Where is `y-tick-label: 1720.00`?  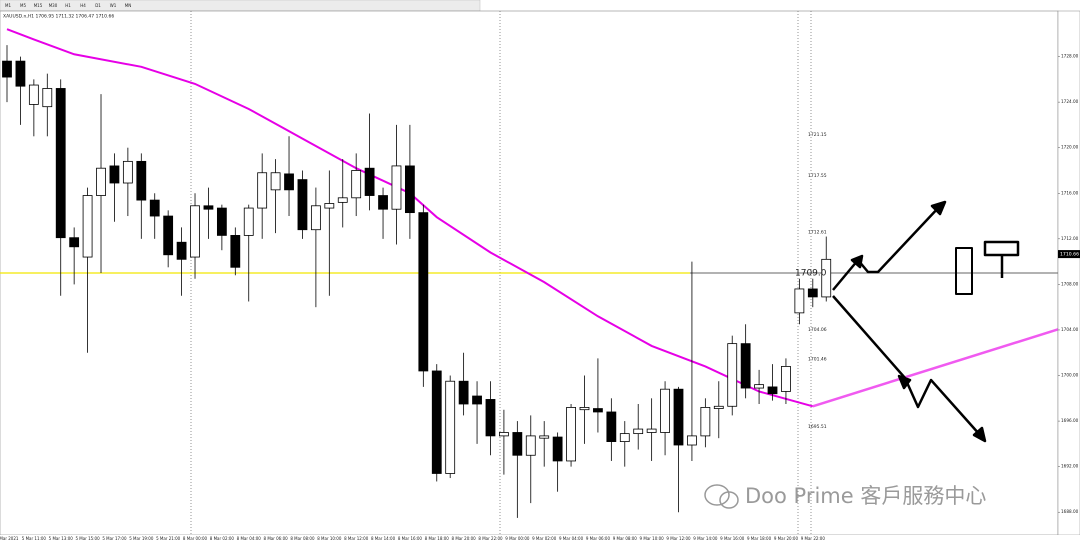
y-tick-label: 1720.00 is located at coordinates (1070, 147).